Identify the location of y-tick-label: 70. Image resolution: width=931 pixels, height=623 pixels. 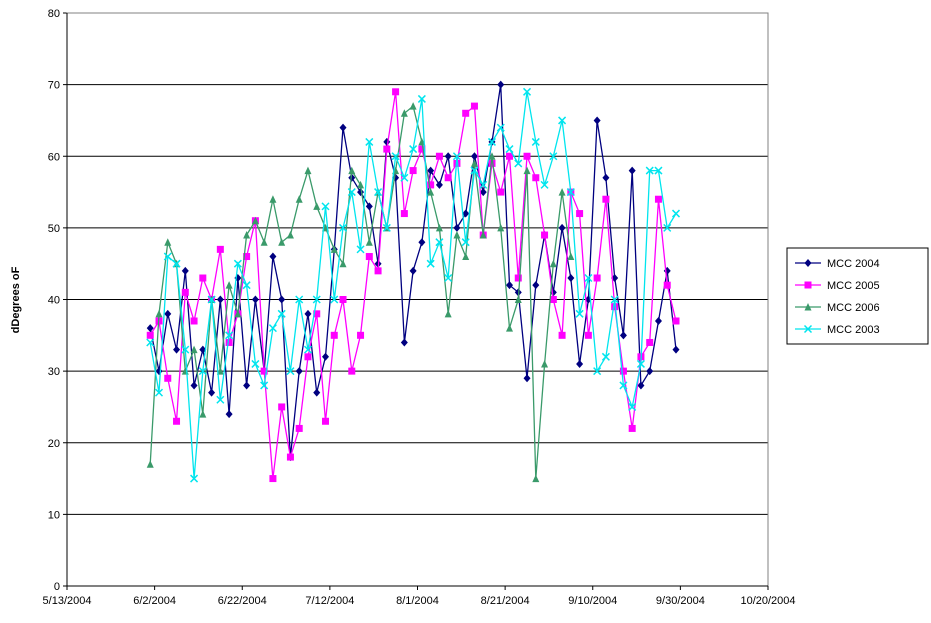
(54, 86).